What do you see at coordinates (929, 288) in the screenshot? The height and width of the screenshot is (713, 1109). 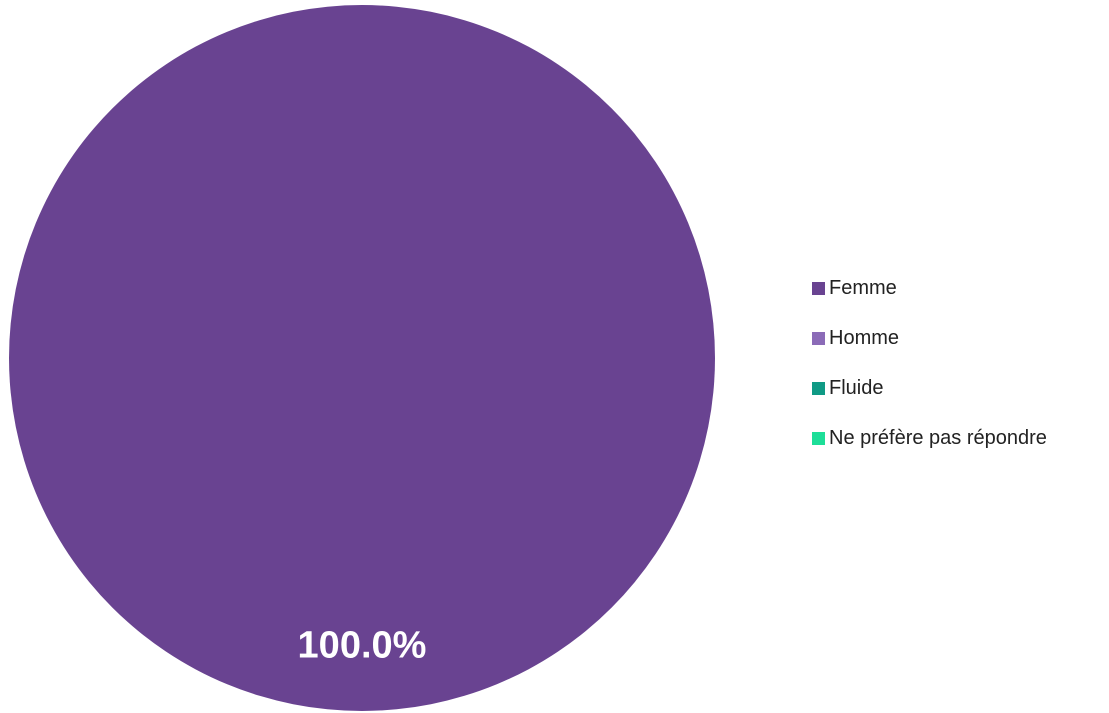 I see `legend-item-femme: Femme` at bounding box center [929, 288].